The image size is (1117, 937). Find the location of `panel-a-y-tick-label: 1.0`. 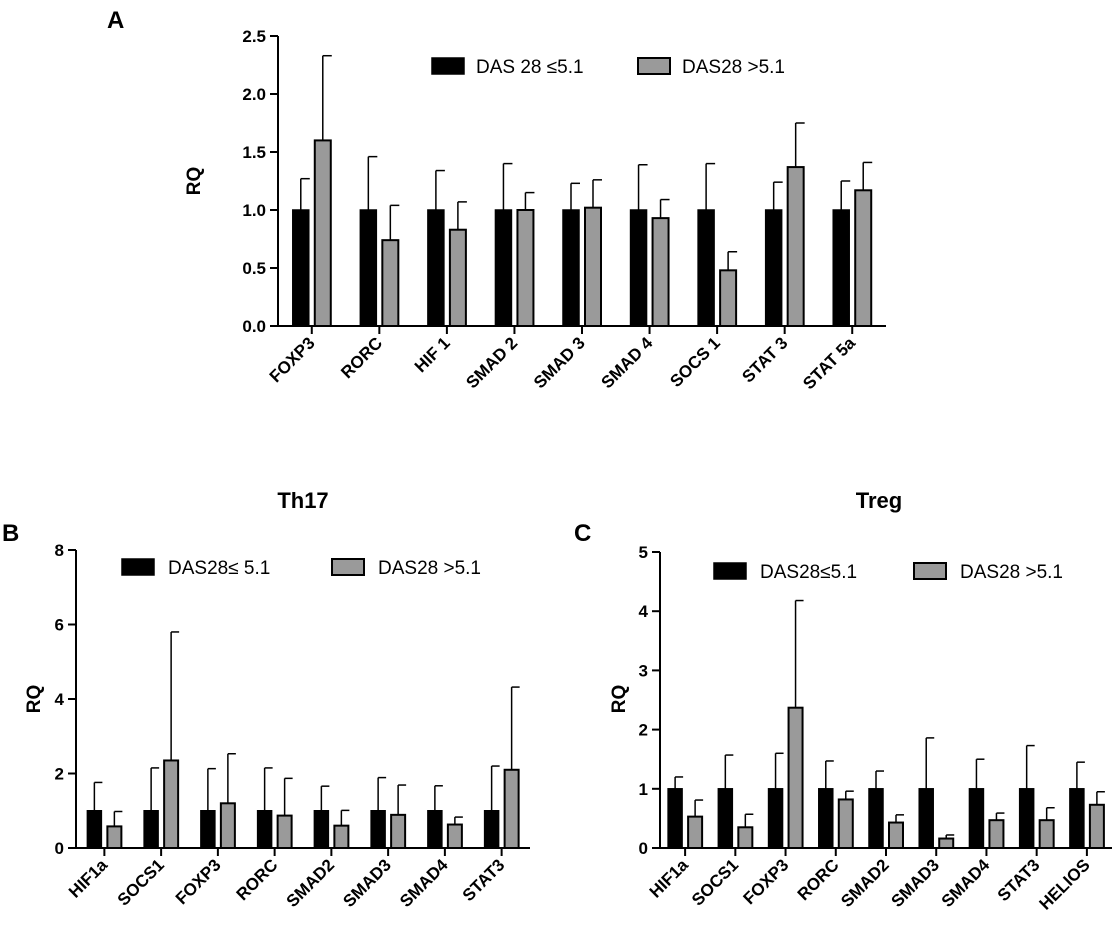

panel-a-y-tick-label: 1.0 is located at coordinates (254, 210).